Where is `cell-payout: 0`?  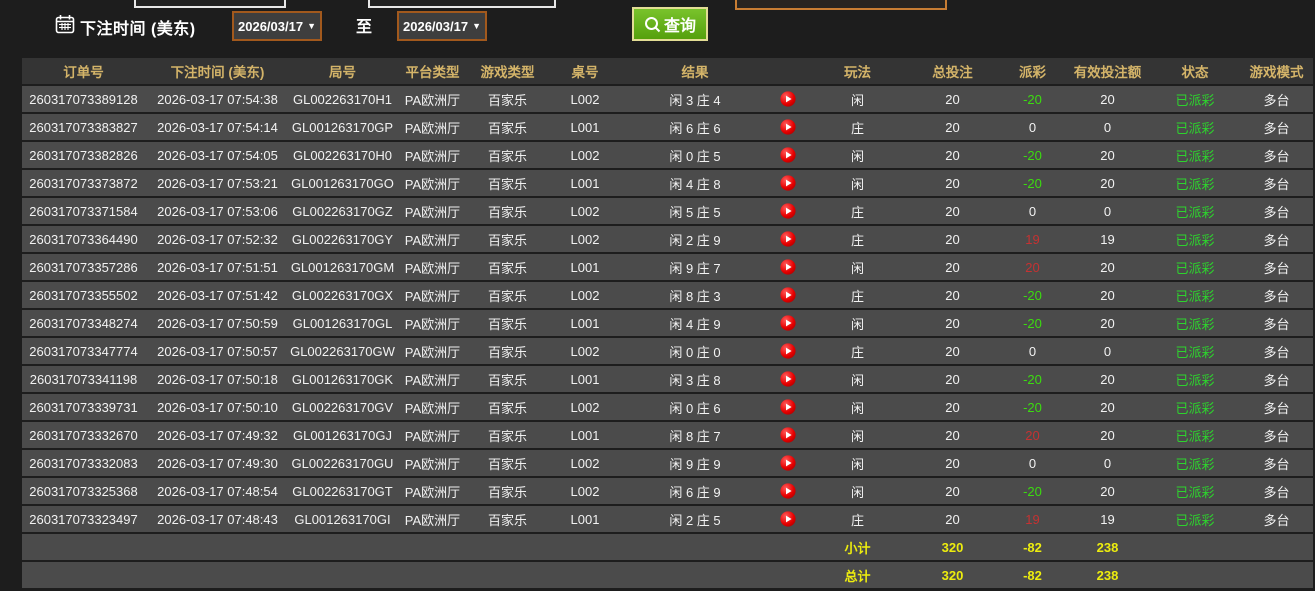 cell-payout: 0 is located at coordinates (1032, 127).